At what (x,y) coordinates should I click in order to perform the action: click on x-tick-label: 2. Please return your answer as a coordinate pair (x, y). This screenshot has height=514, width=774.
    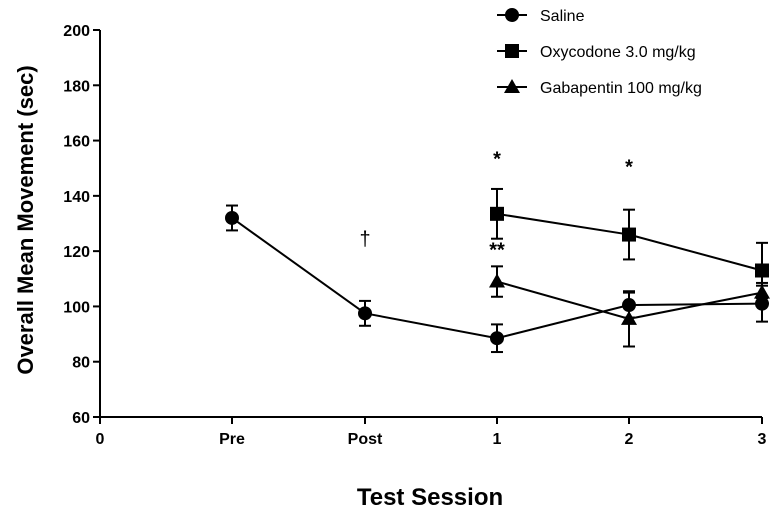
    Looking at the image, I should click on (629, 439).